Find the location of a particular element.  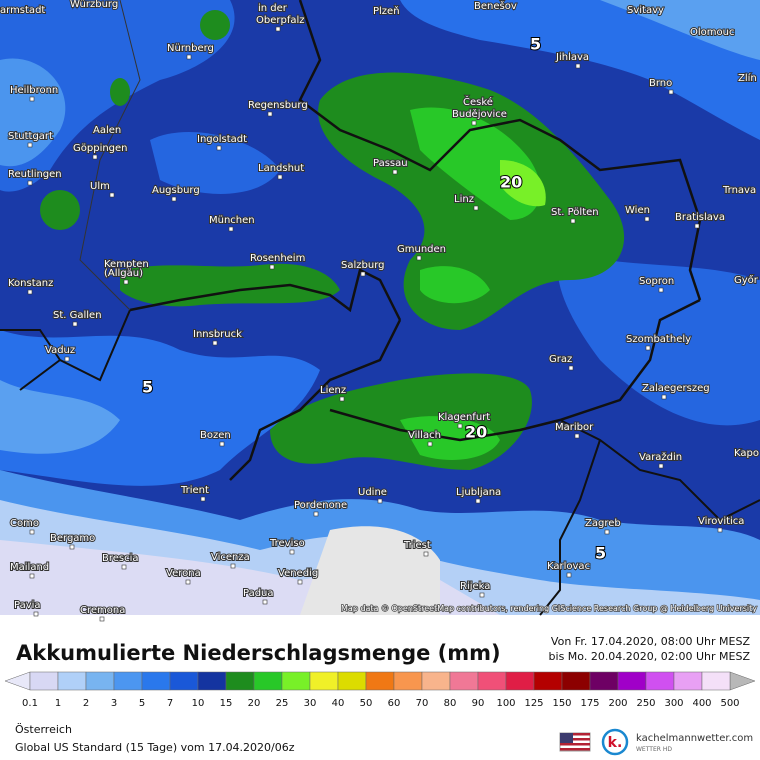

city-label: Budějovice is located at coordinates (479, 114).